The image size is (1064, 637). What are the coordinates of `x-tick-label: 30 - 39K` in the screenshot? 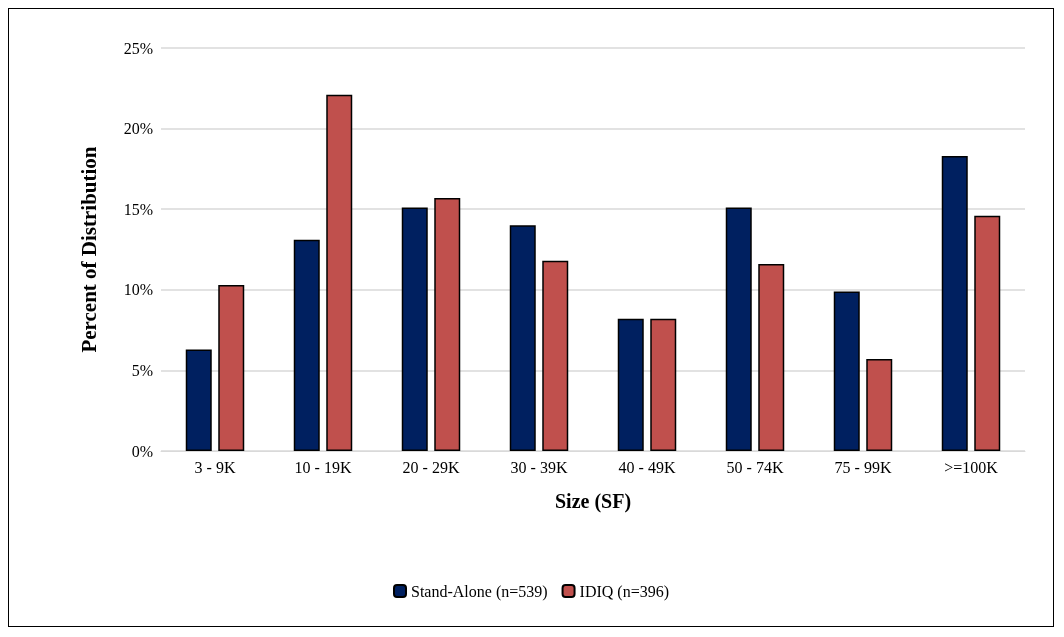 It's located at (539, 467).